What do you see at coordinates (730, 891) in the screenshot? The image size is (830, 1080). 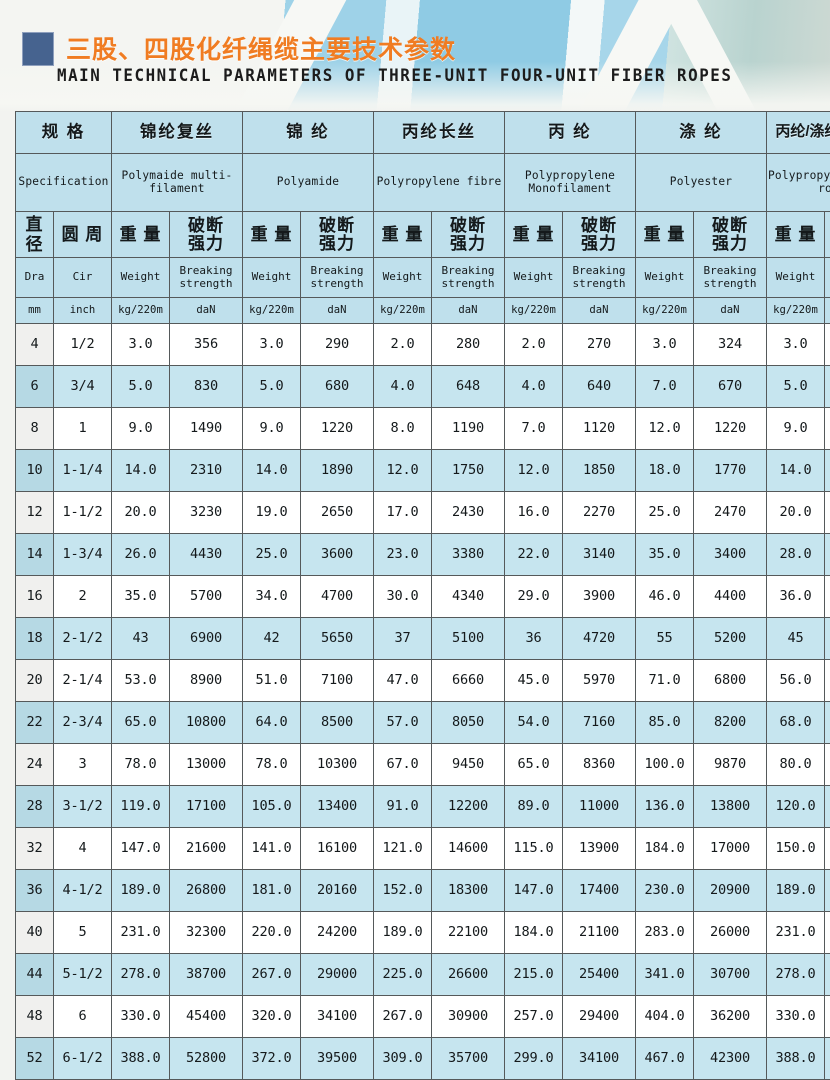 I see `cell-breaking-strength-g5: 20900` at bounding box center [730, 891].